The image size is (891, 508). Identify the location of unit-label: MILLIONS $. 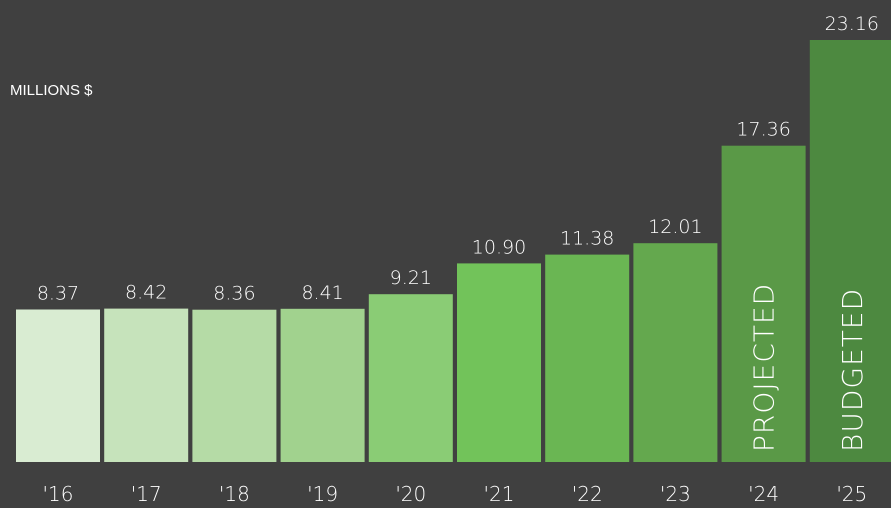
(51, 90).